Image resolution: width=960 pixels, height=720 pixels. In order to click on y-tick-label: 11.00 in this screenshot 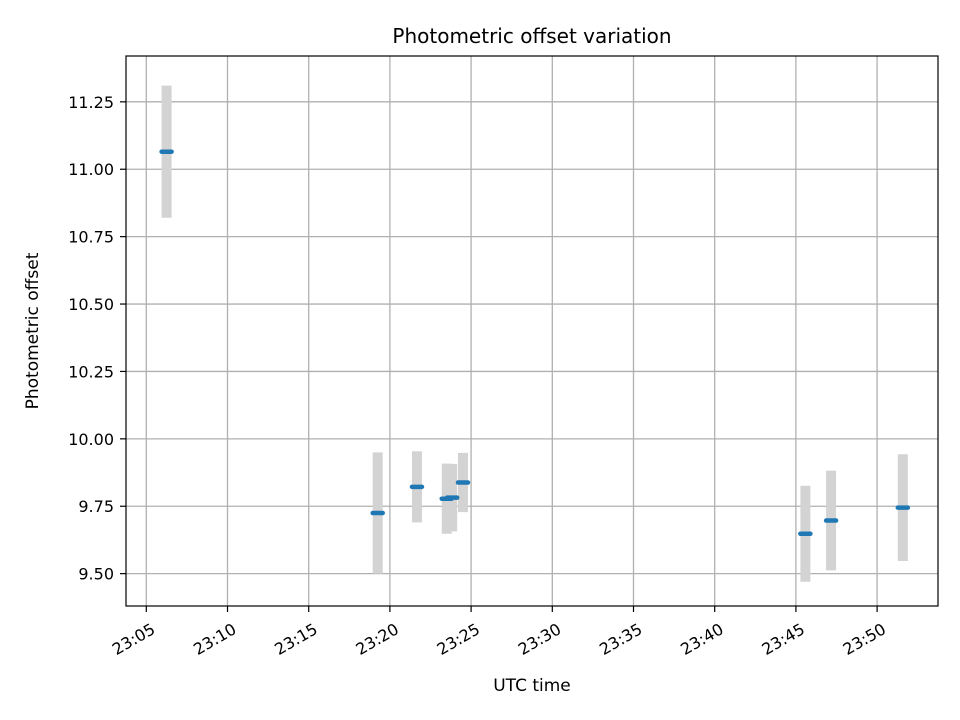, I will do `click(91, 169)`.